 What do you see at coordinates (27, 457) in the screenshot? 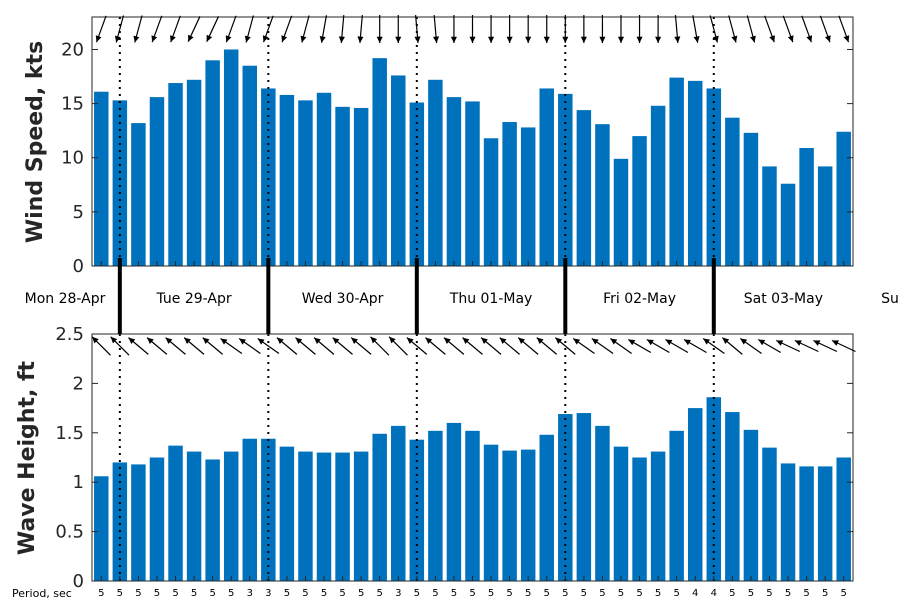
I see `wave-y-axis-label: Wave Height, ft` at bounding box center [27, 457].